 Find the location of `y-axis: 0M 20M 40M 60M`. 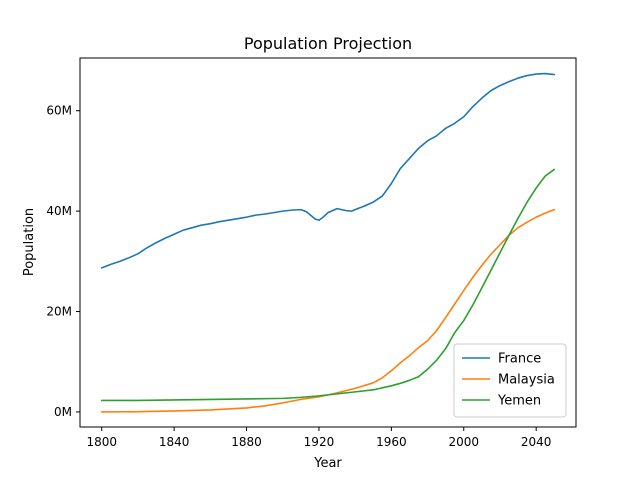

y-axis: 0M 20M 40M 60M is located at coordinates (63, 261).